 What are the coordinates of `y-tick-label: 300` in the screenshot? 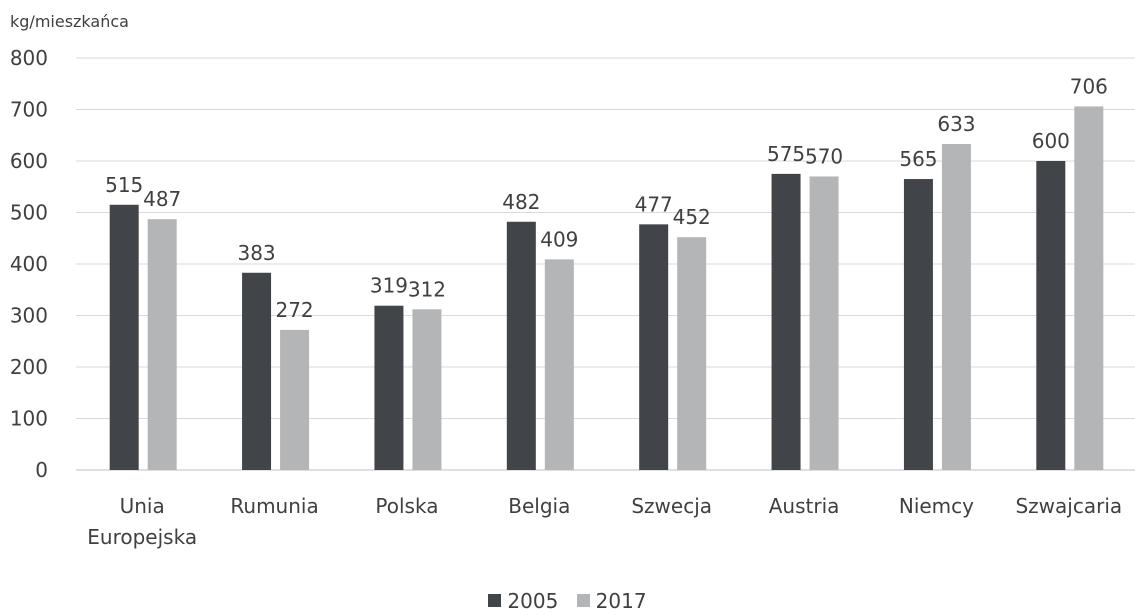 It's located at (29, 316).